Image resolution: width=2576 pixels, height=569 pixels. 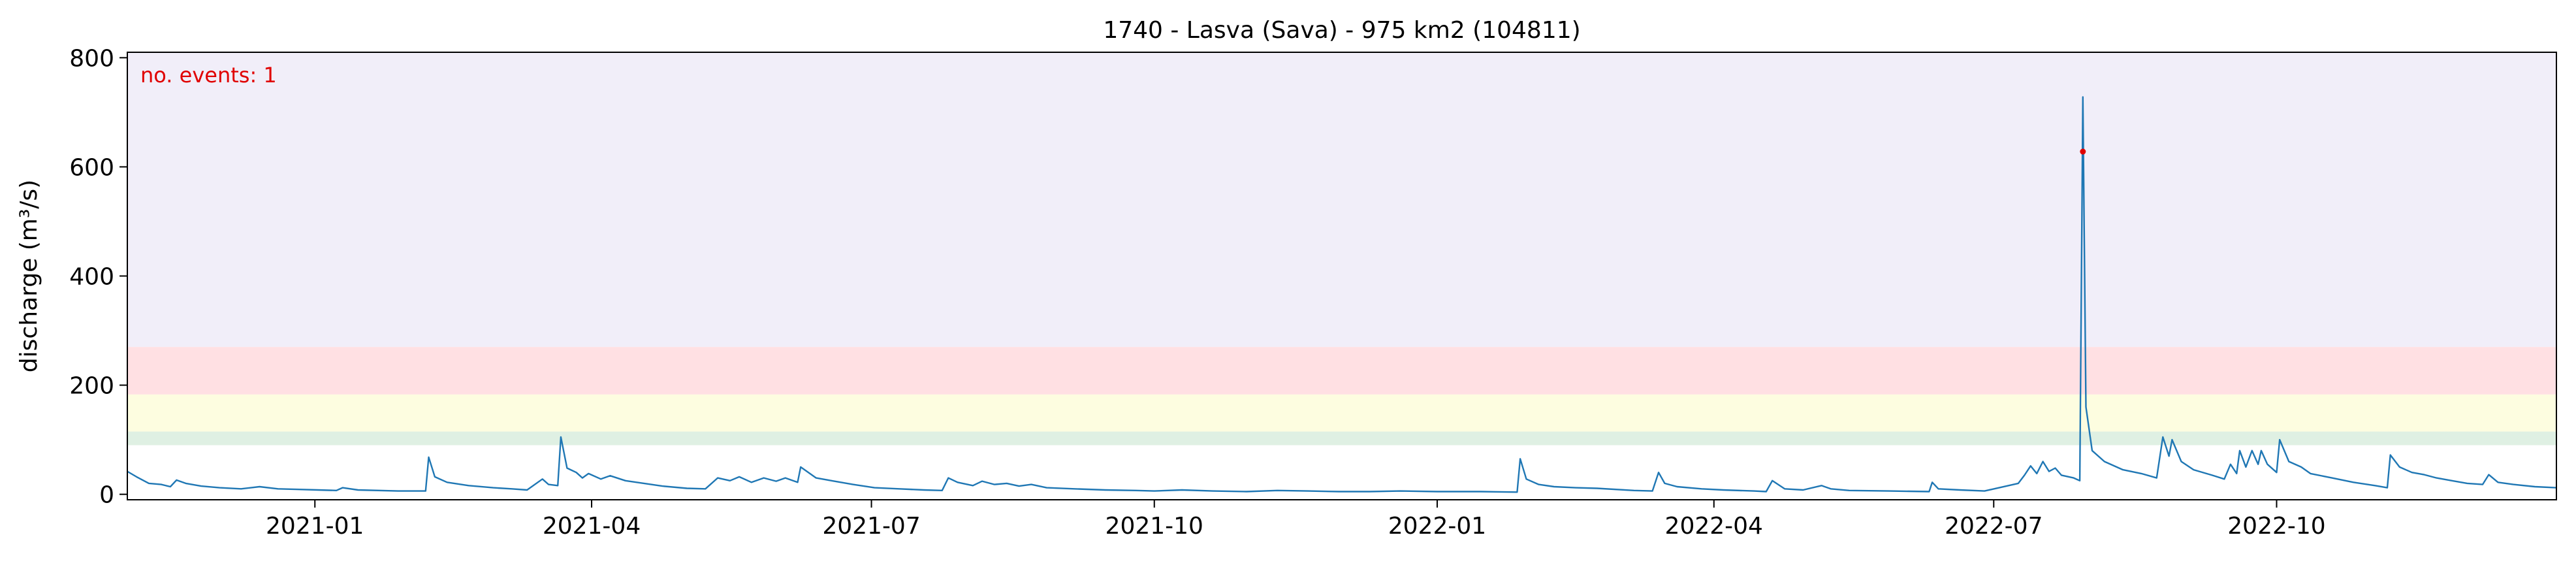 What do you see at coordinates (92, 277) in the screenshot?
I see `y-tick-label: 400` at bounding box center [92, 277].